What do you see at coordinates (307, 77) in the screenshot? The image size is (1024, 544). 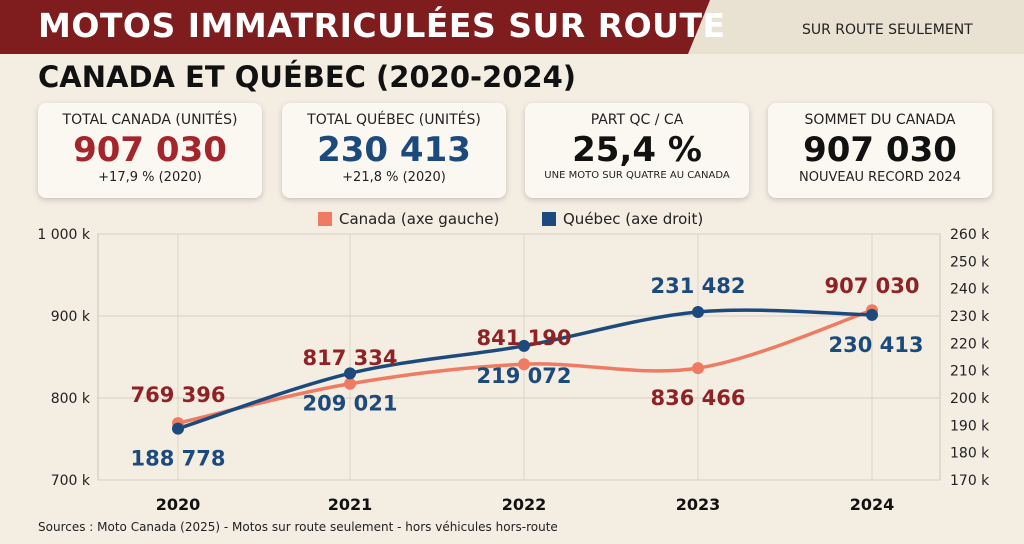 I see `page-subtitle: CANADA ET QUÉBEC (2020-2024)` at bounding box center [307, 77].